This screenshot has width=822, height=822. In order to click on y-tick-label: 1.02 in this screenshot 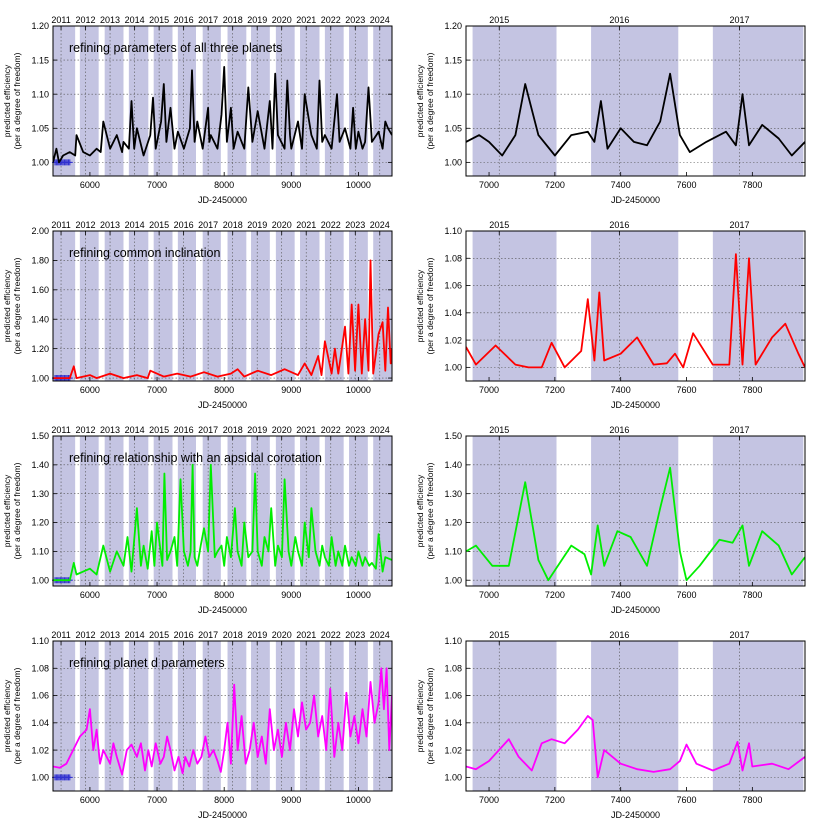, I will do `click(40, 750)`.